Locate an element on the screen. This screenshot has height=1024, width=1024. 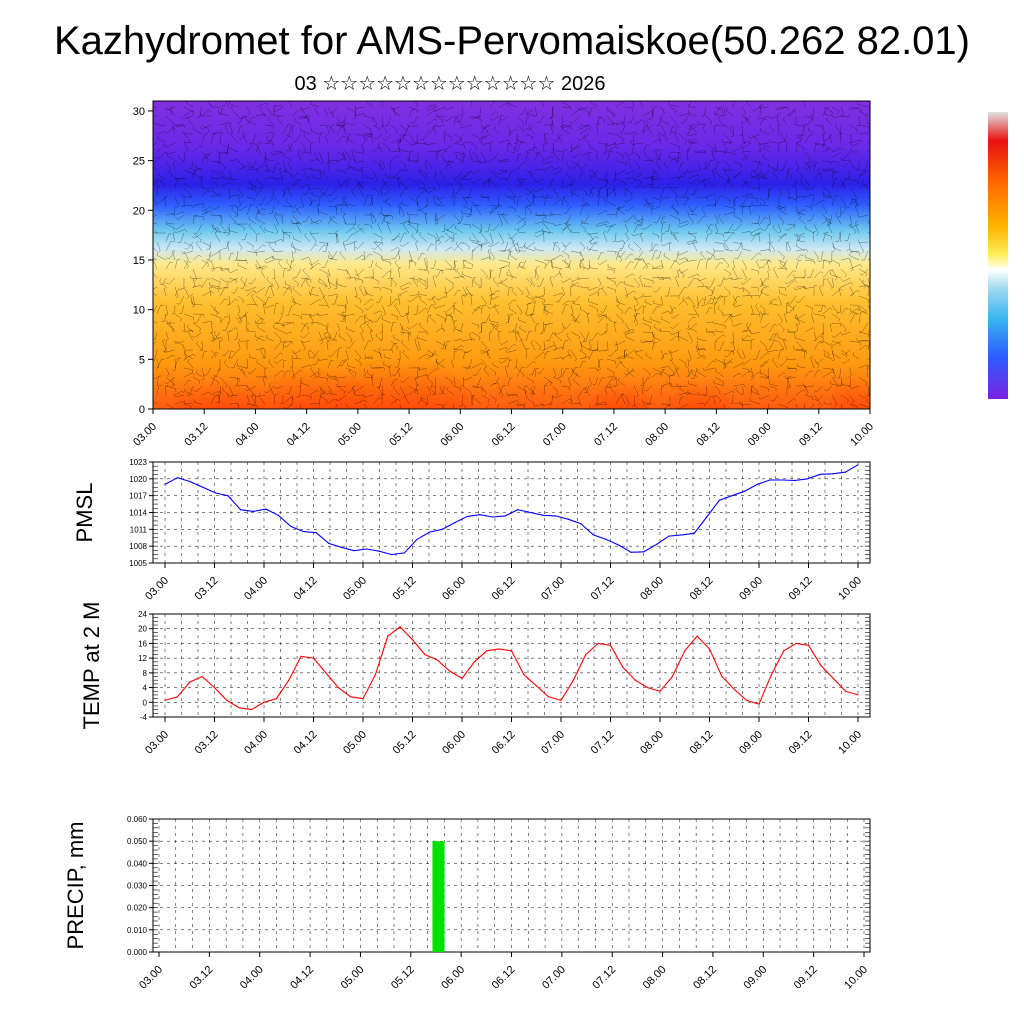
y-tick-label: 12 is located at coordinates (142, 658).